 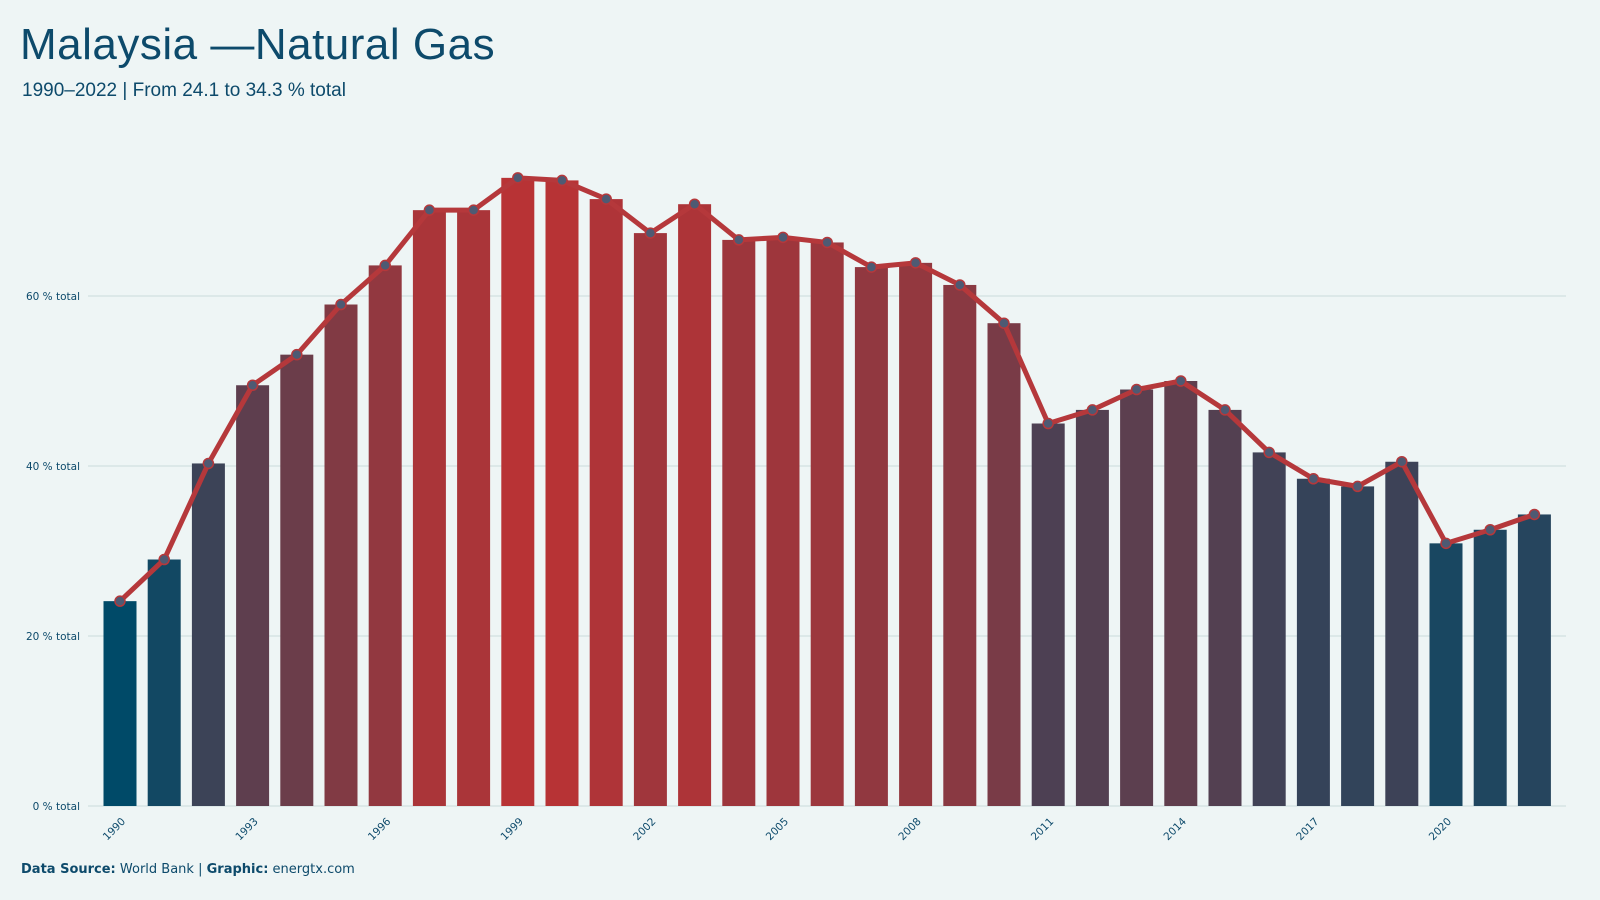 What do you see at coordinates (1176, 829) in the screenshot?
I see `x-tick-label: 2014` at bounding box center [1176, 829].